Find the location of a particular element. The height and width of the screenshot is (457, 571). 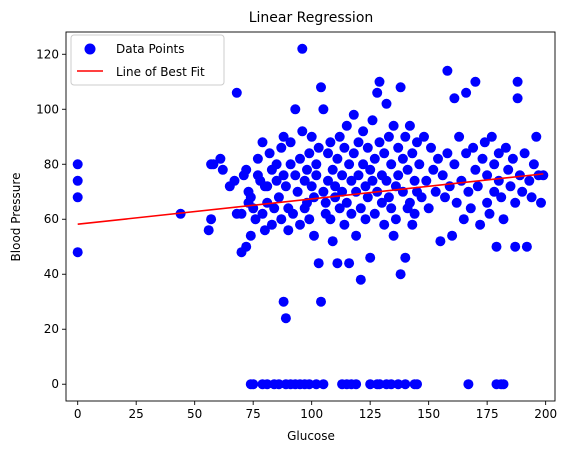

x-tick-label: 25 is located at coordinates (136, 414).